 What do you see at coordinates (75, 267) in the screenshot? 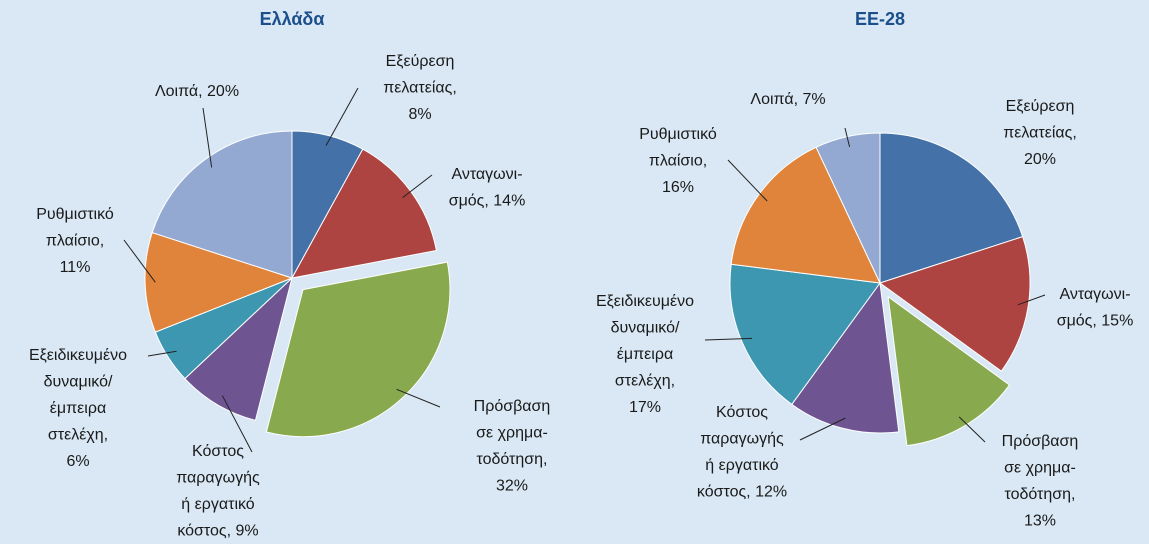
I see `data-label: 11%` at bounding box center [75, 267].